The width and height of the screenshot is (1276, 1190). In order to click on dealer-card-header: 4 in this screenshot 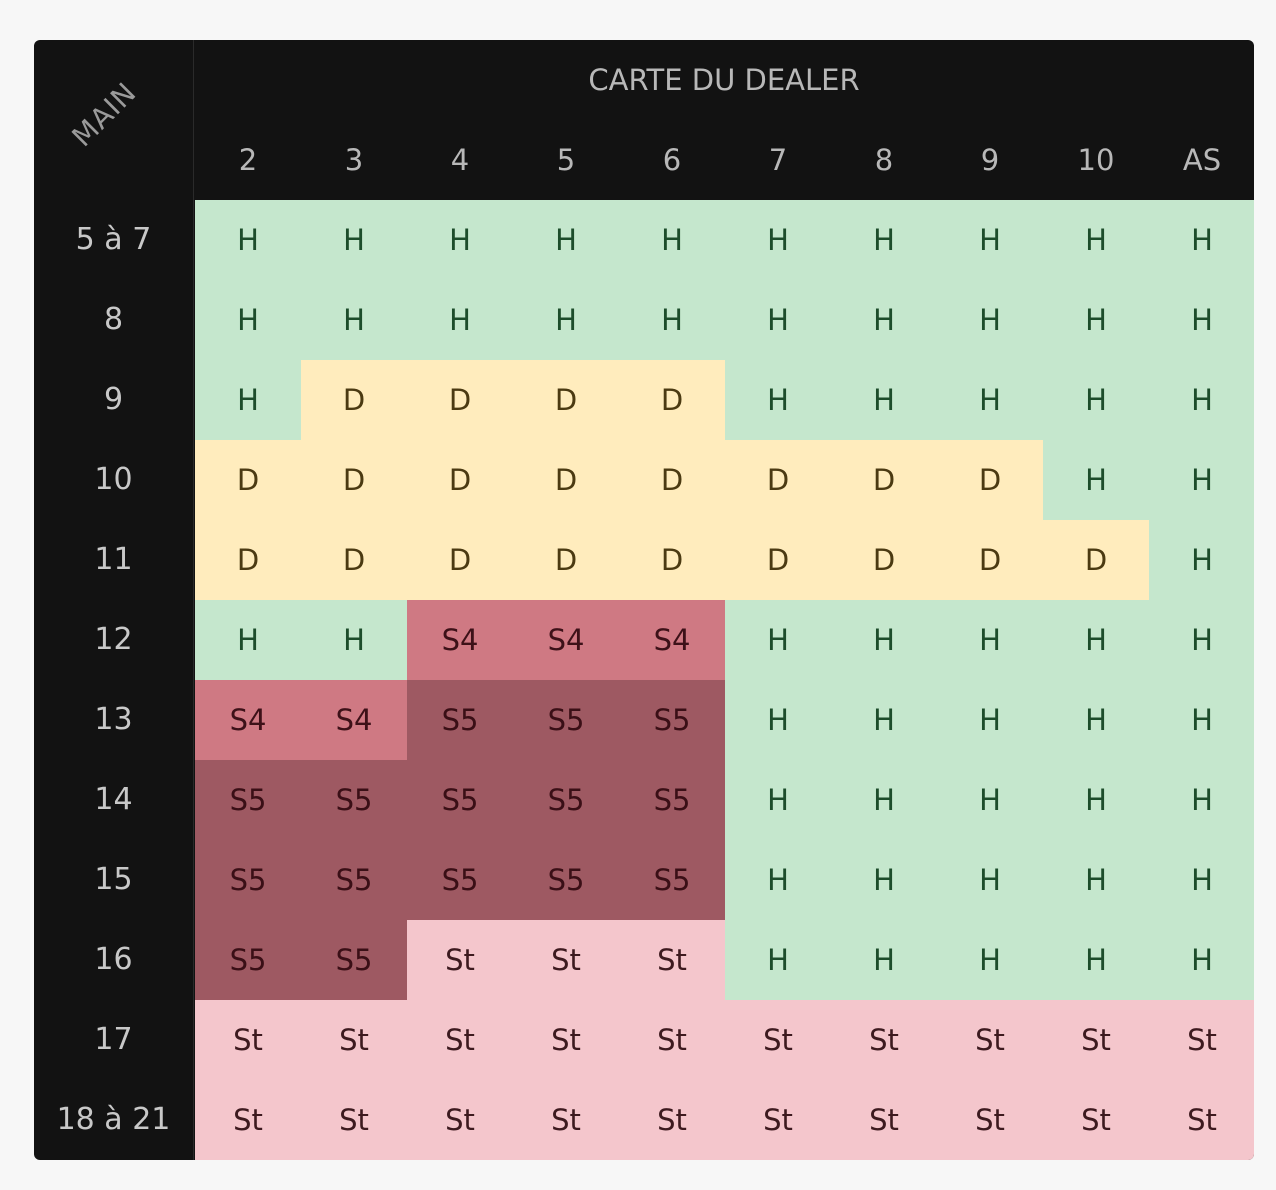, I will do `click(460, 160)`.